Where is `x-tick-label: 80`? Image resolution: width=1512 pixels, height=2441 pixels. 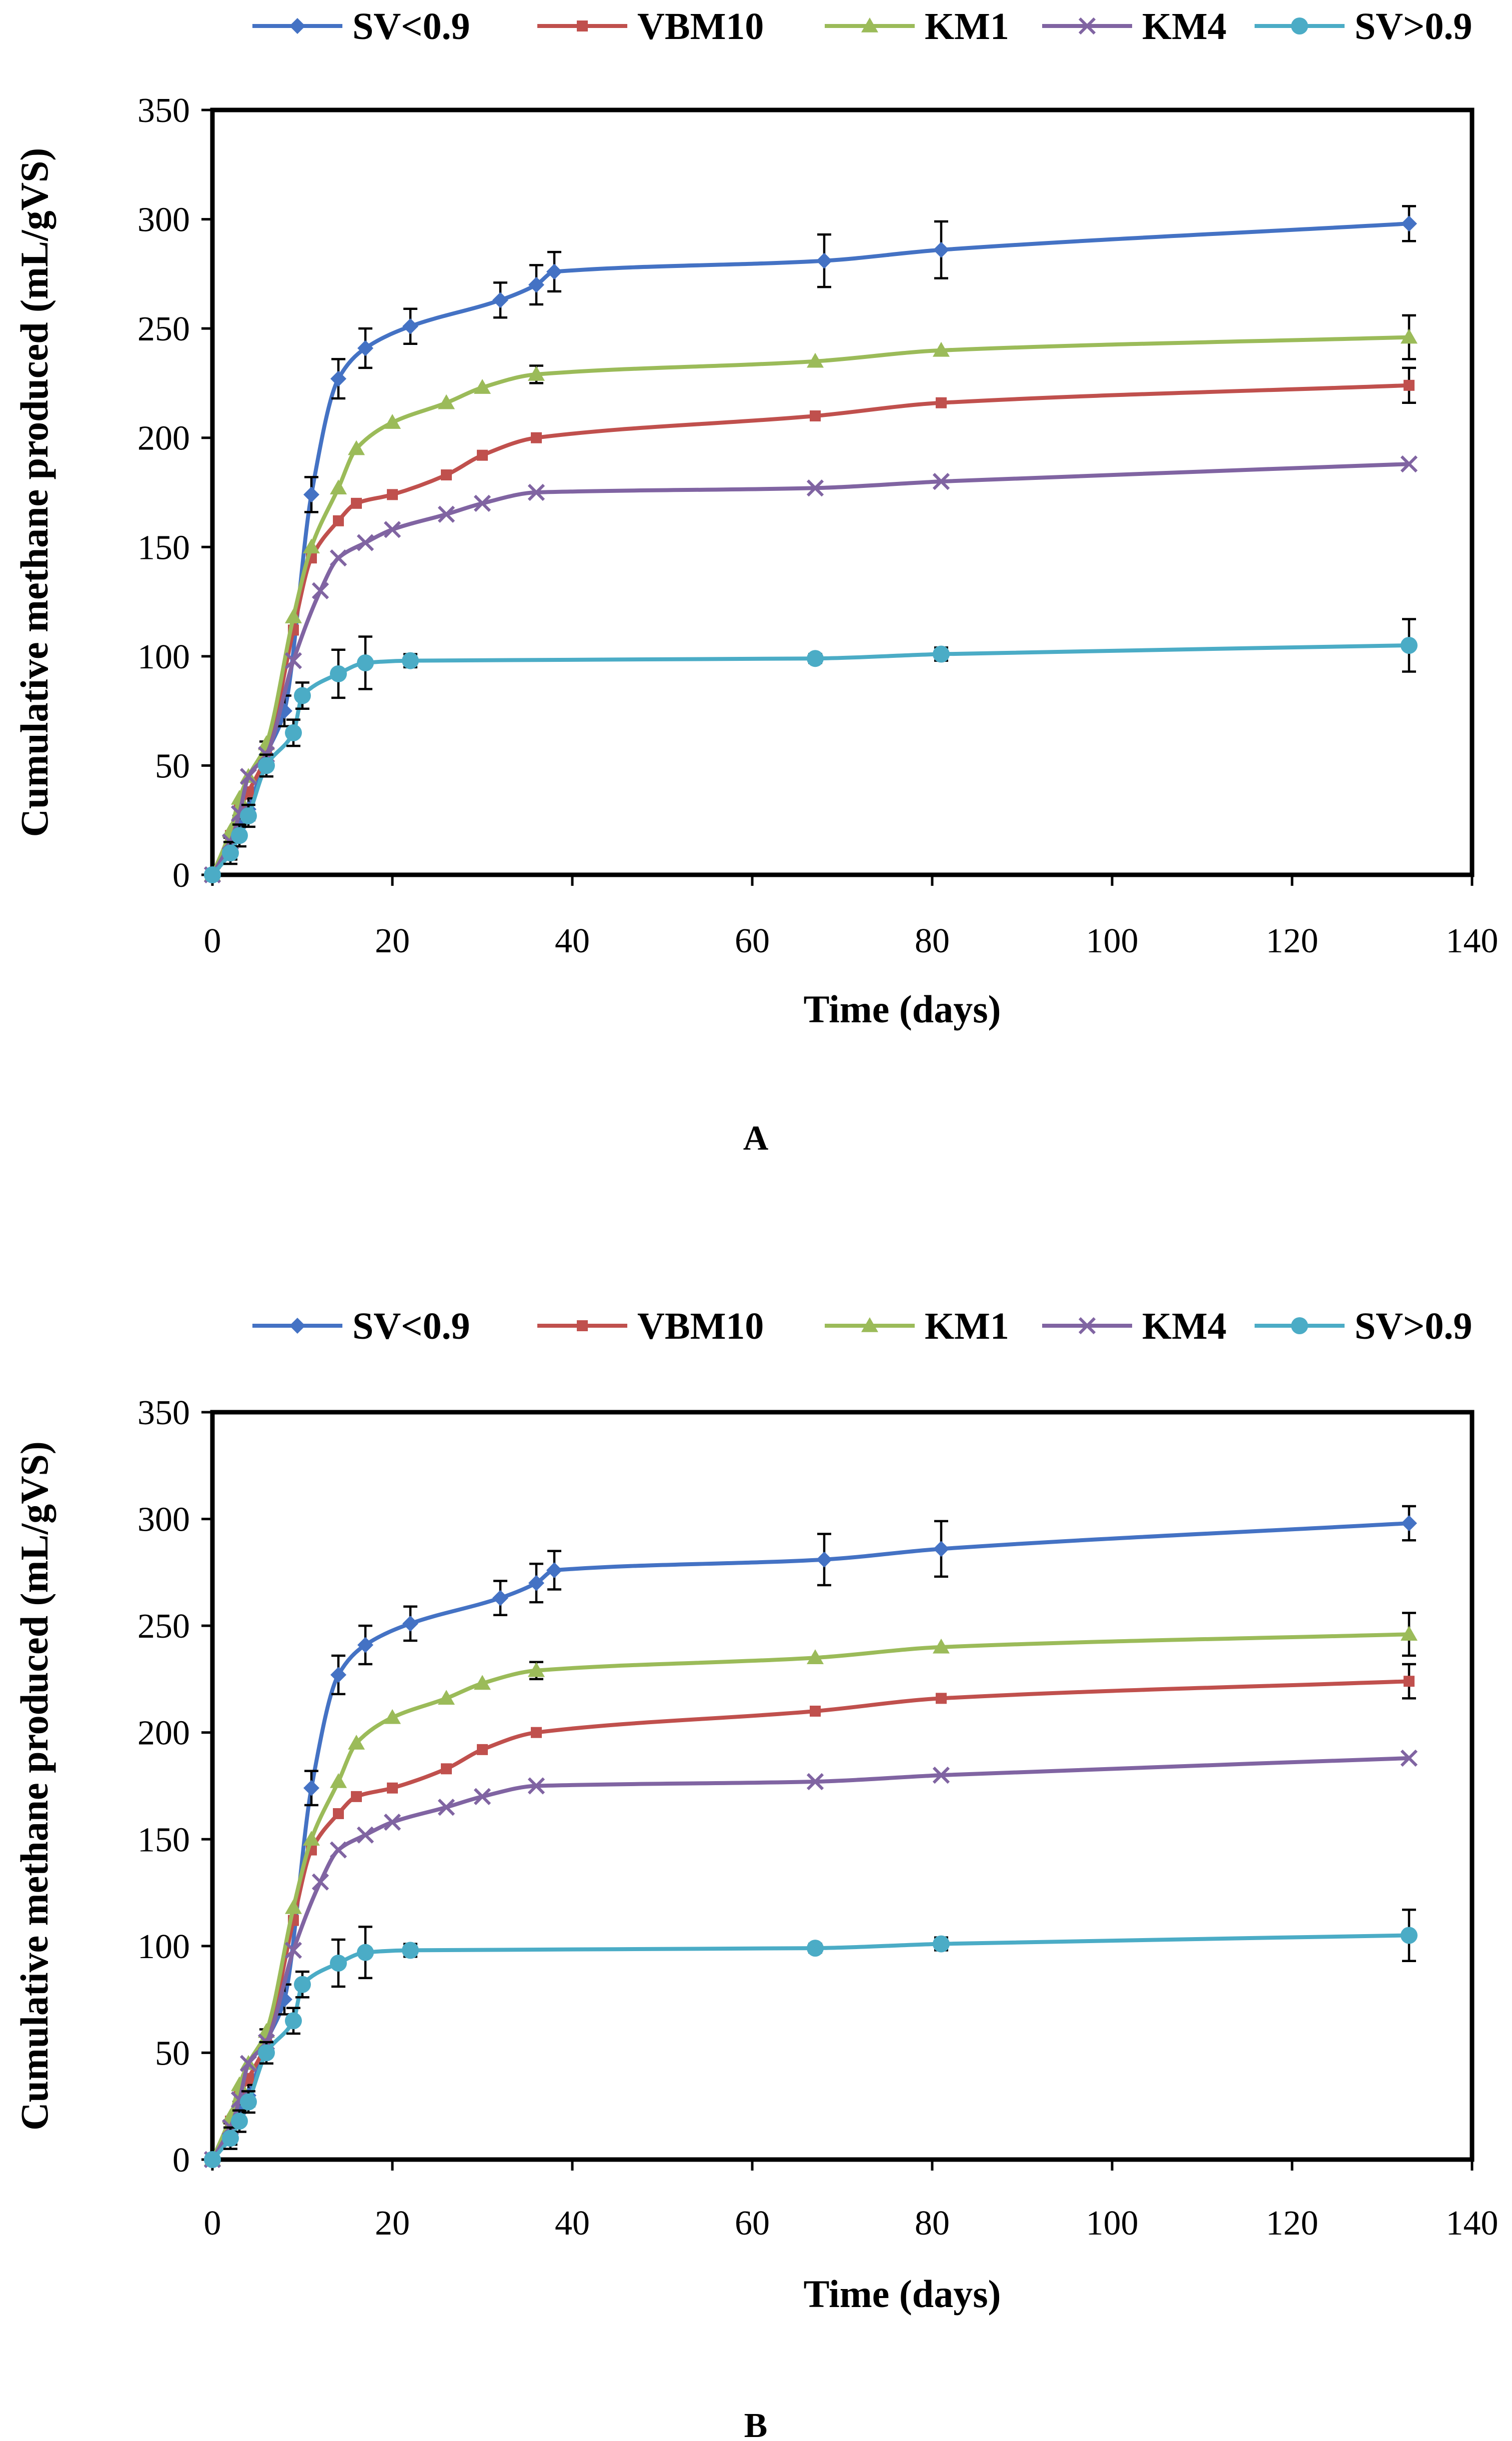 x-tick-label: 80 is located at coordinates (932, 941).